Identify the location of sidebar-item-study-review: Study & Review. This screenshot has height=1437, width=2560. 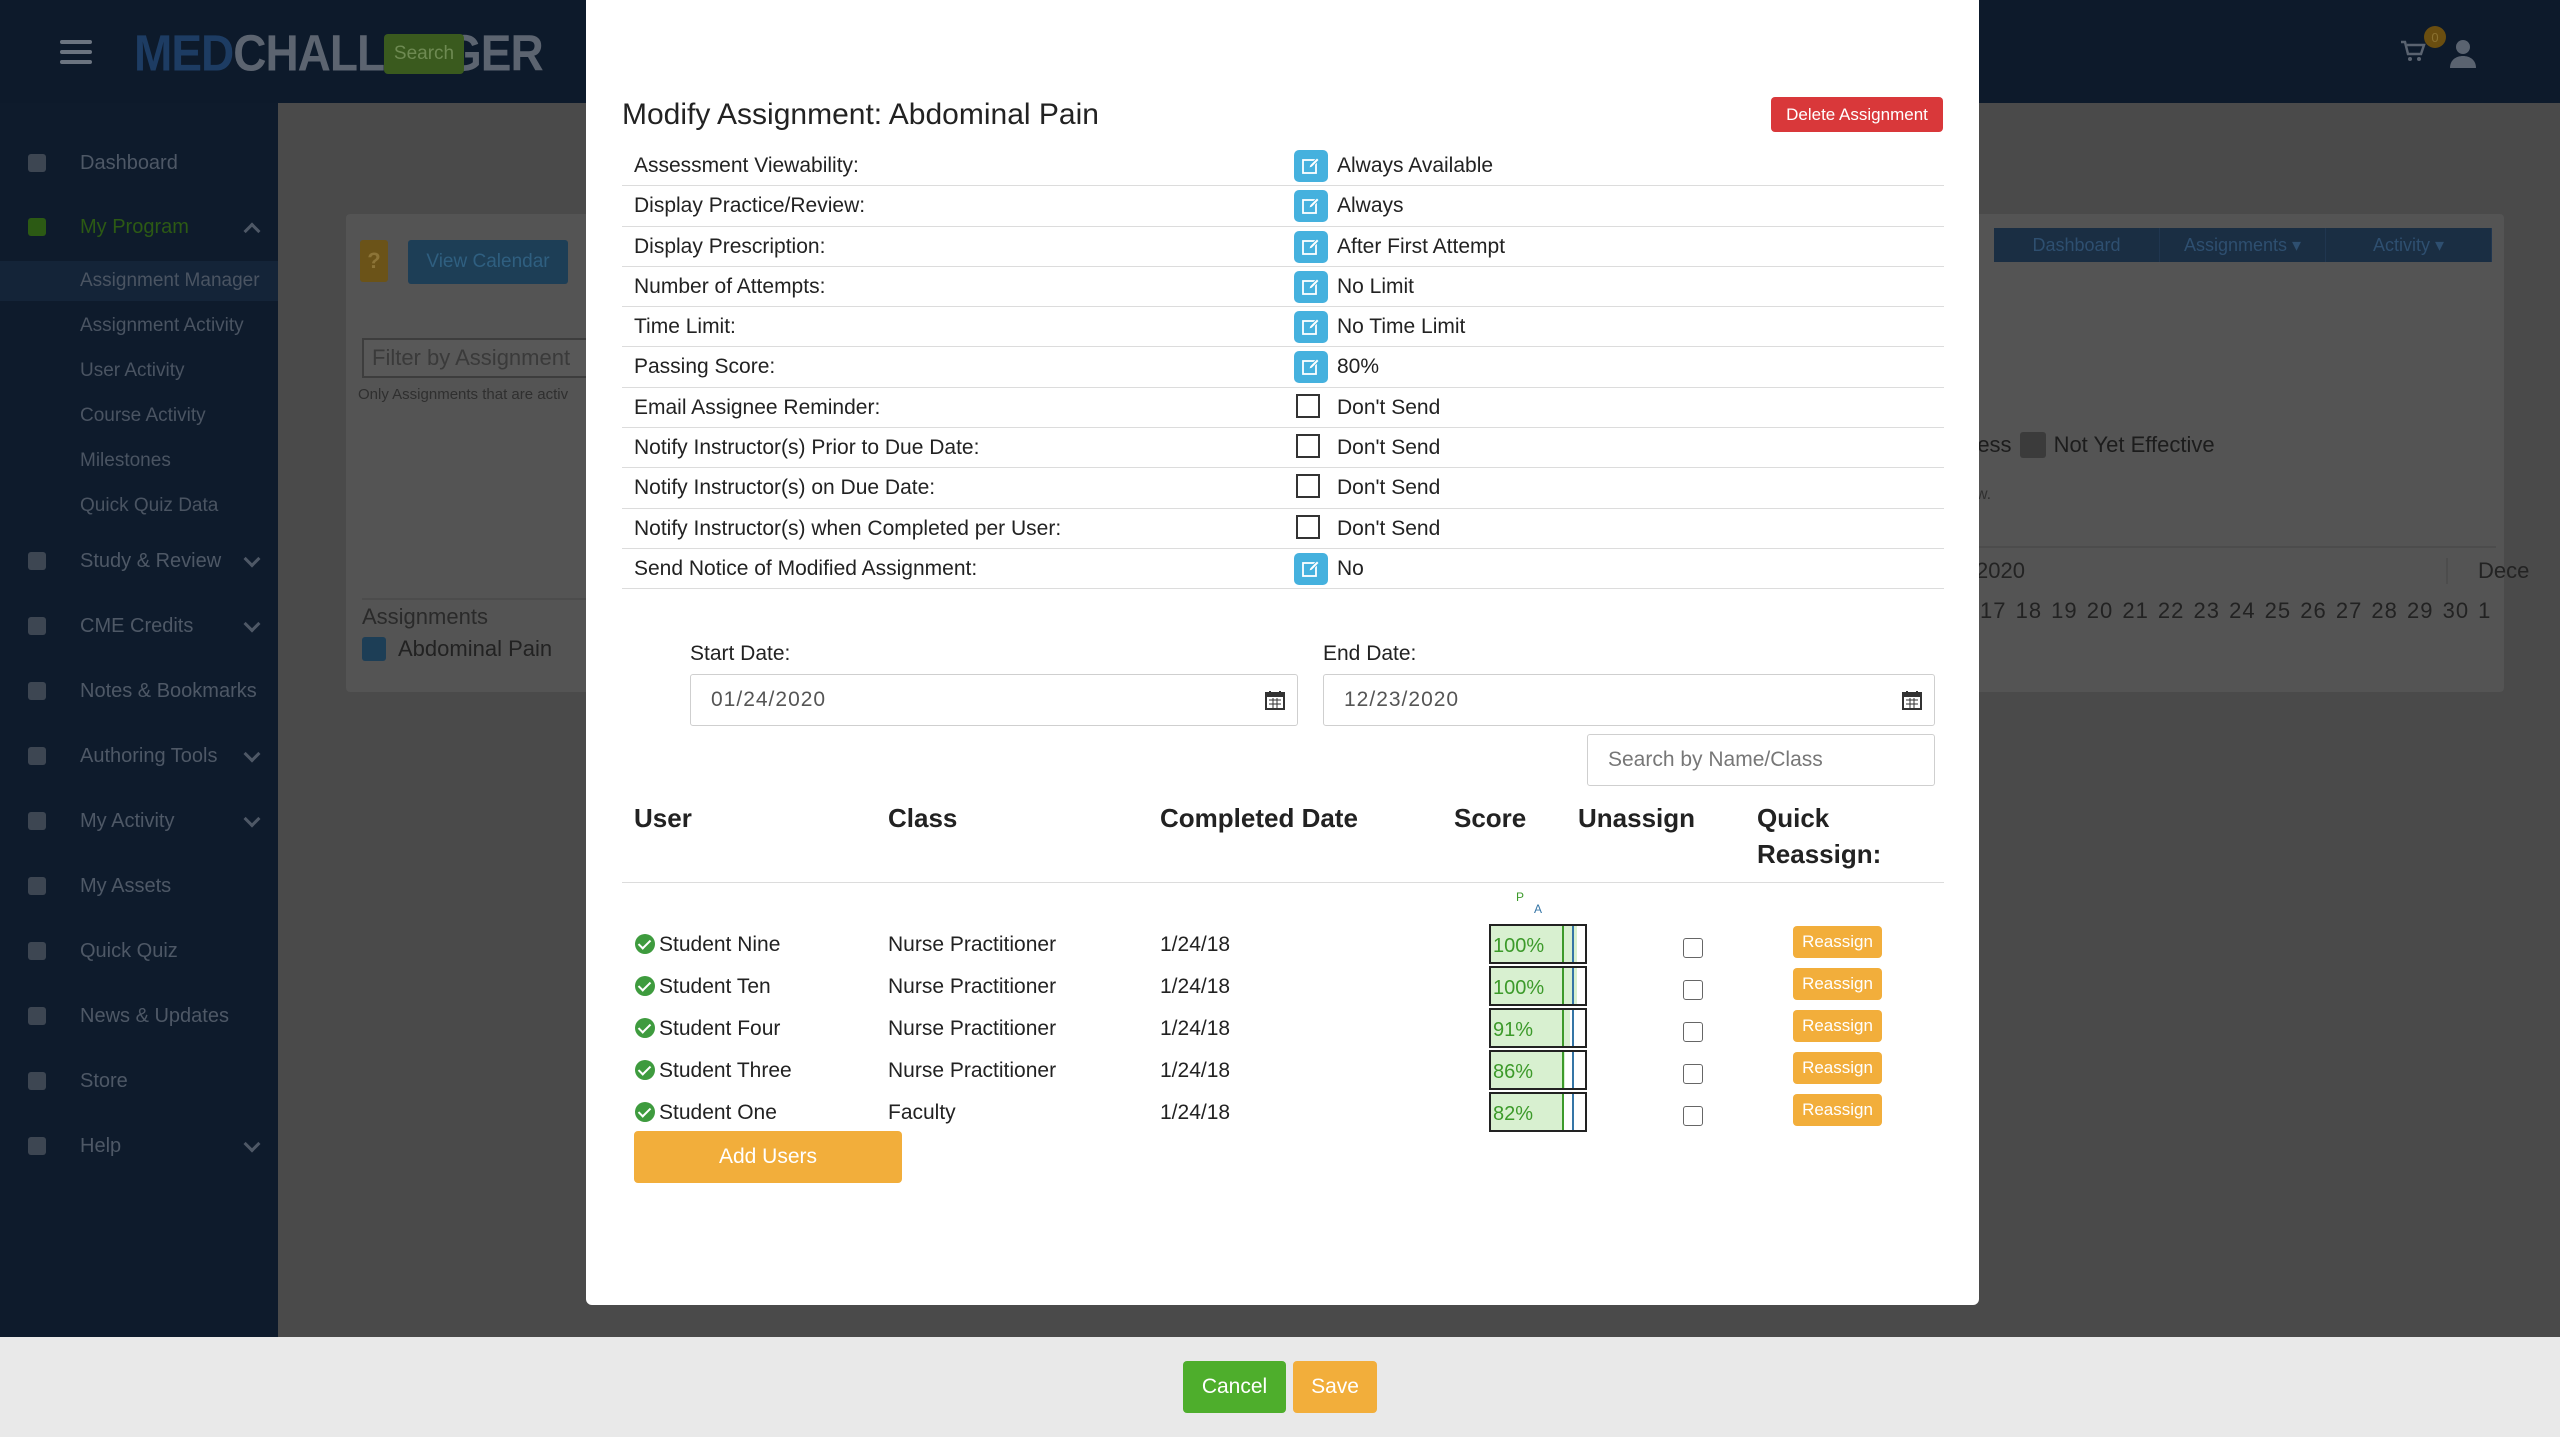
(139, 561).